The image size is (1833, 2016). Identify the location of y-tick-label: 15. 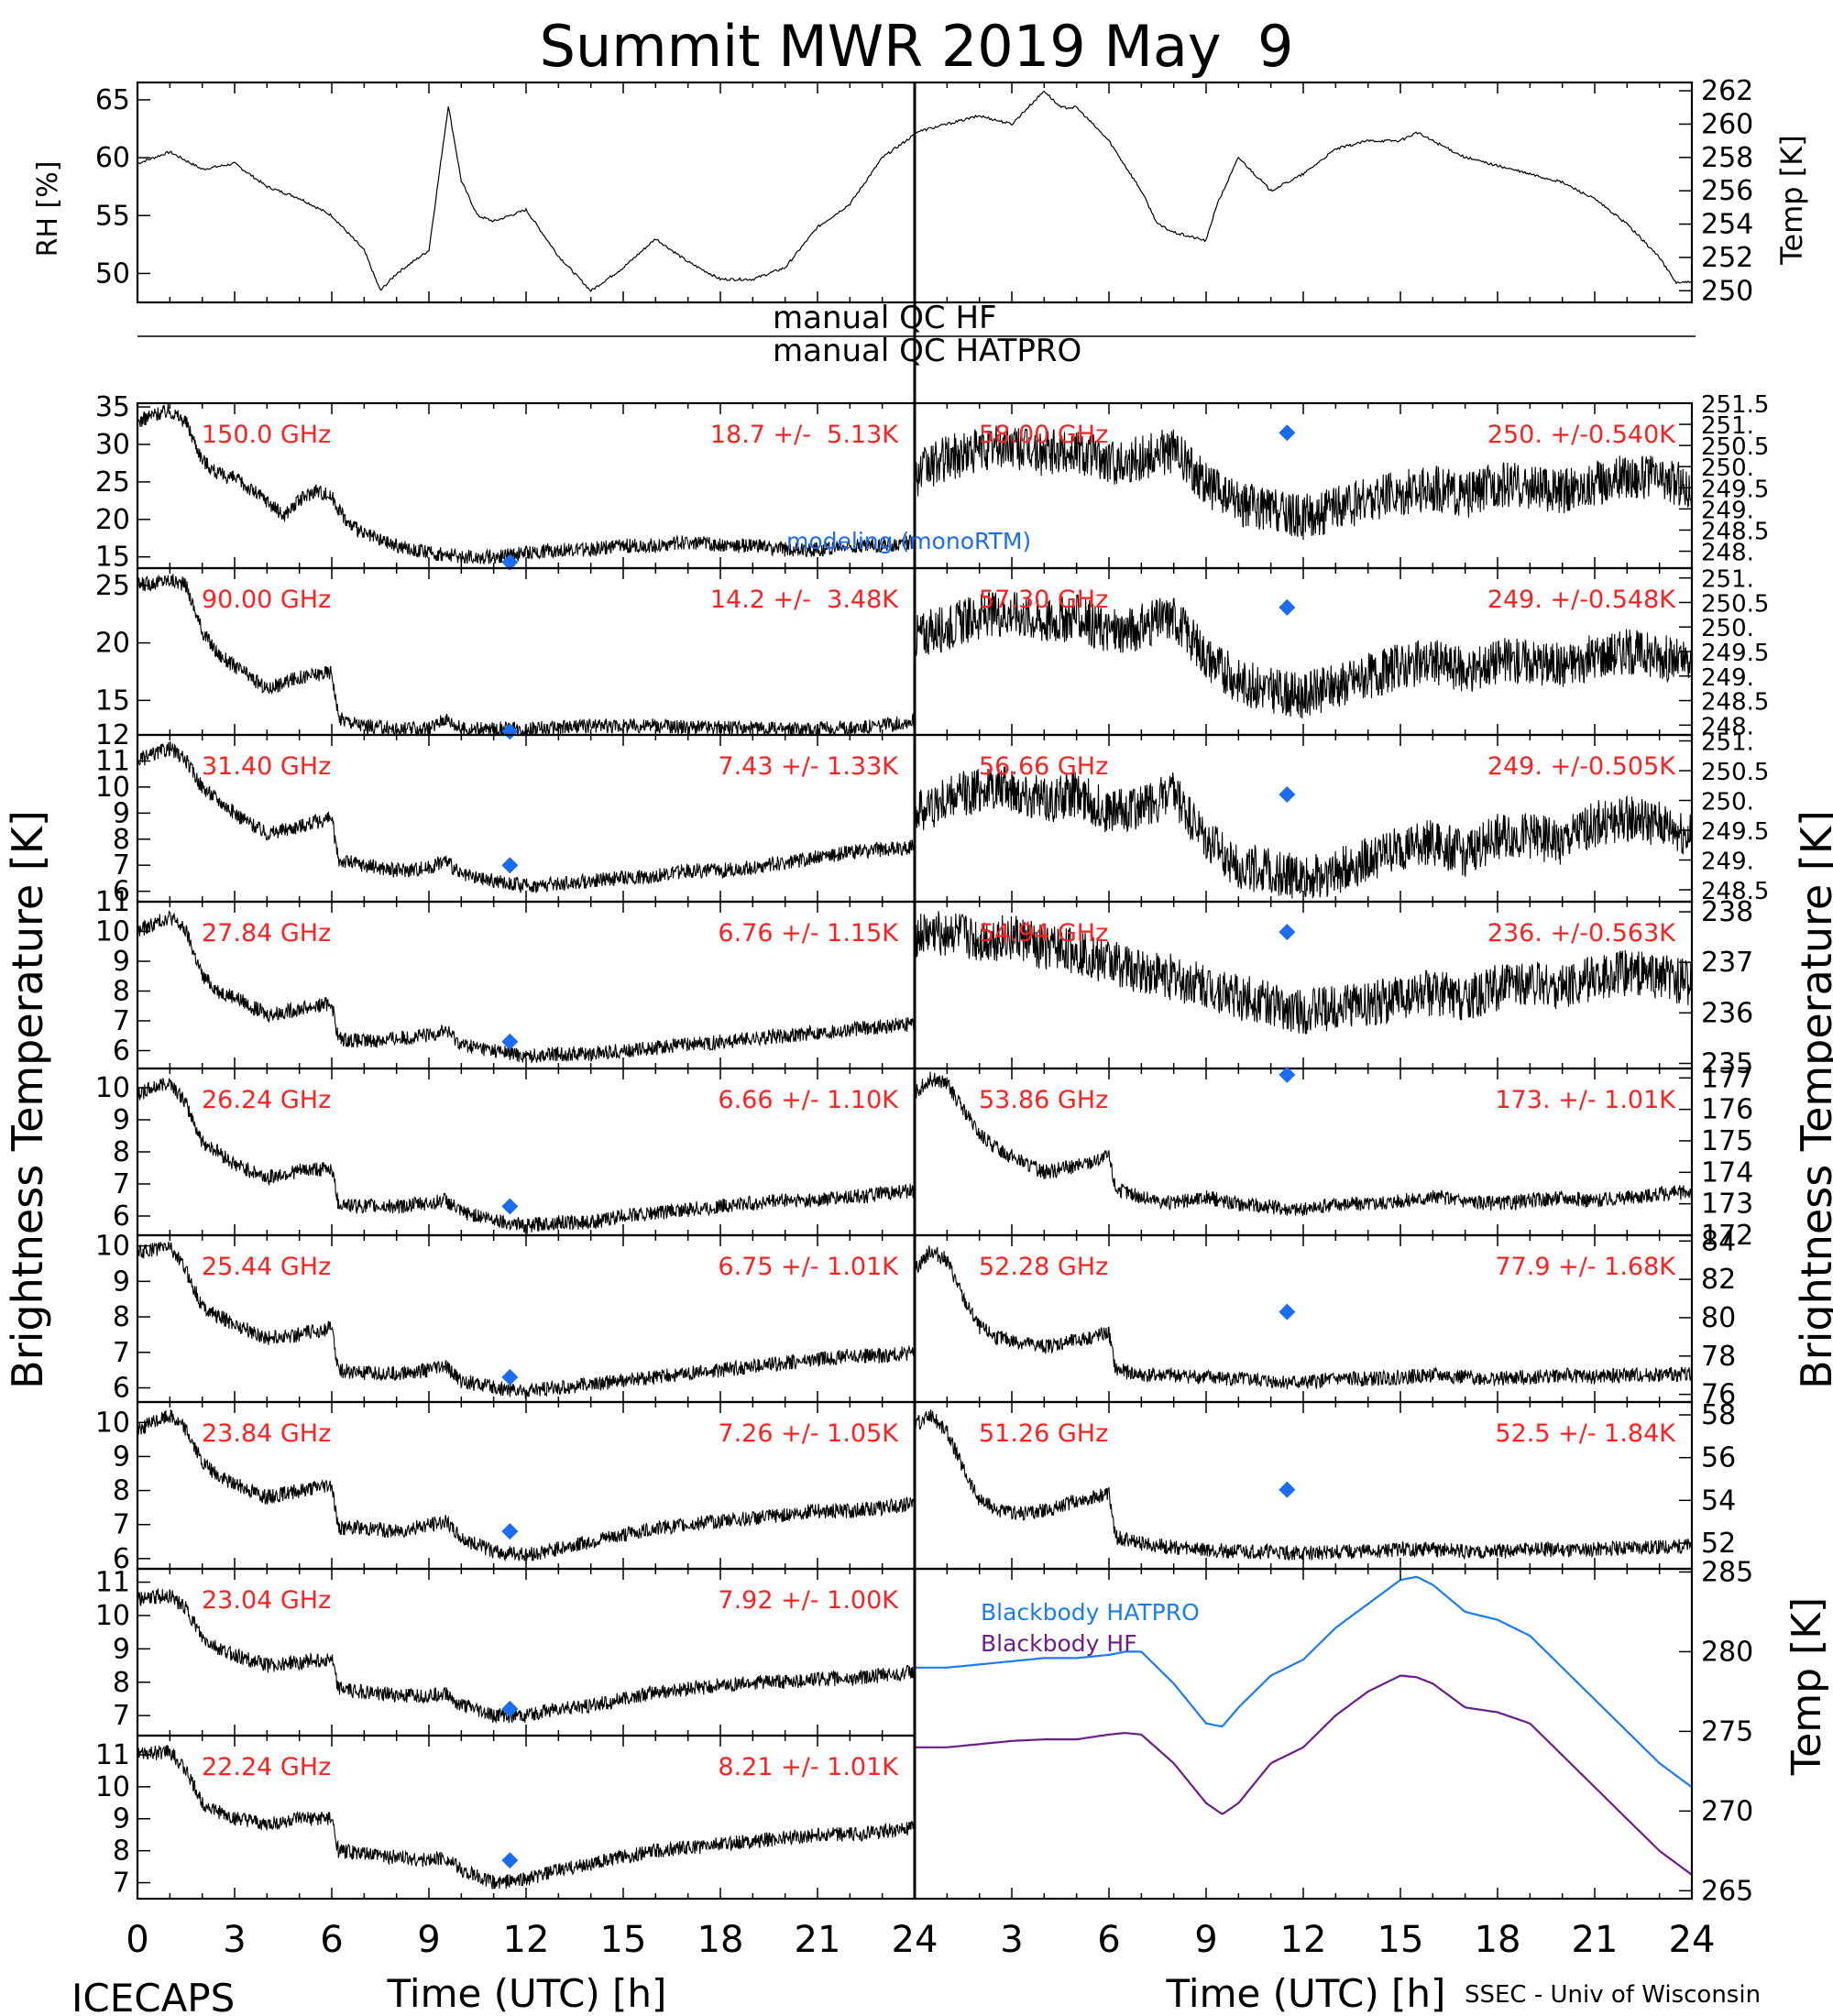
(112, 701).